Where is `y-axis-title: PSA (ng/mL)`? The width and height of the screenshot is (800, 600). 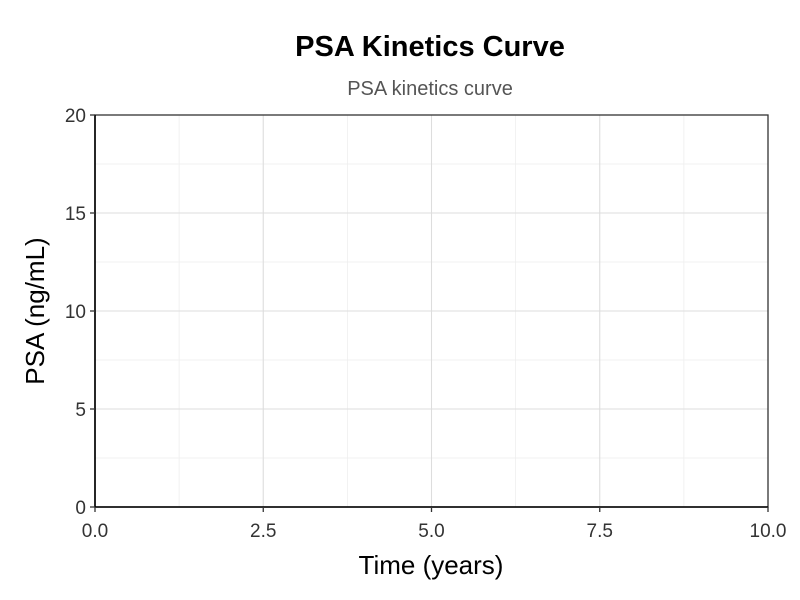 y-axis-title: PSA (ng/mL) is located at coordinates (35, 310).